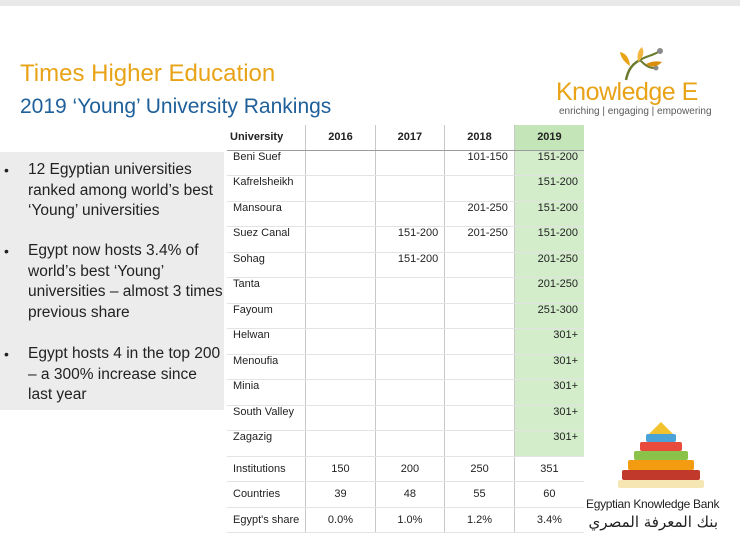 The width and height of the screenshot is (740, 534). I want to click on table-header-row: University 2016 2017 2018 2019, so click(405, 138).